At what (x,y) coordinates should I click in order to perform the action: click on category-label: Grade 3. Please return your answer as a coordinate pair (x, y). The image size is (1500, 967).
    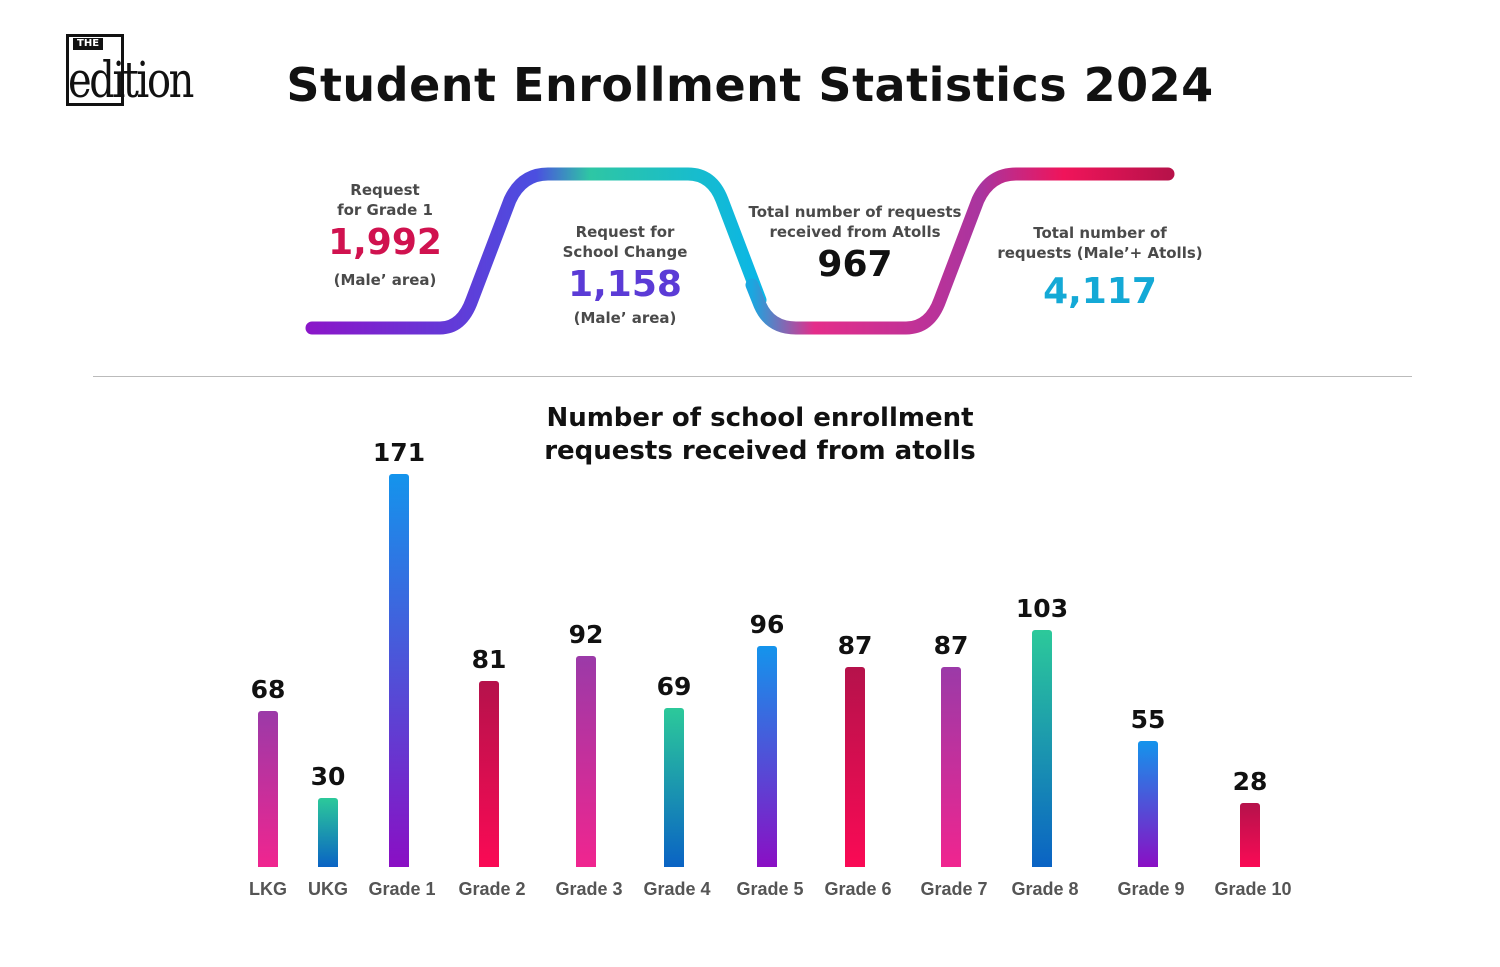
    Looking at the image, I should click on (589, 889).